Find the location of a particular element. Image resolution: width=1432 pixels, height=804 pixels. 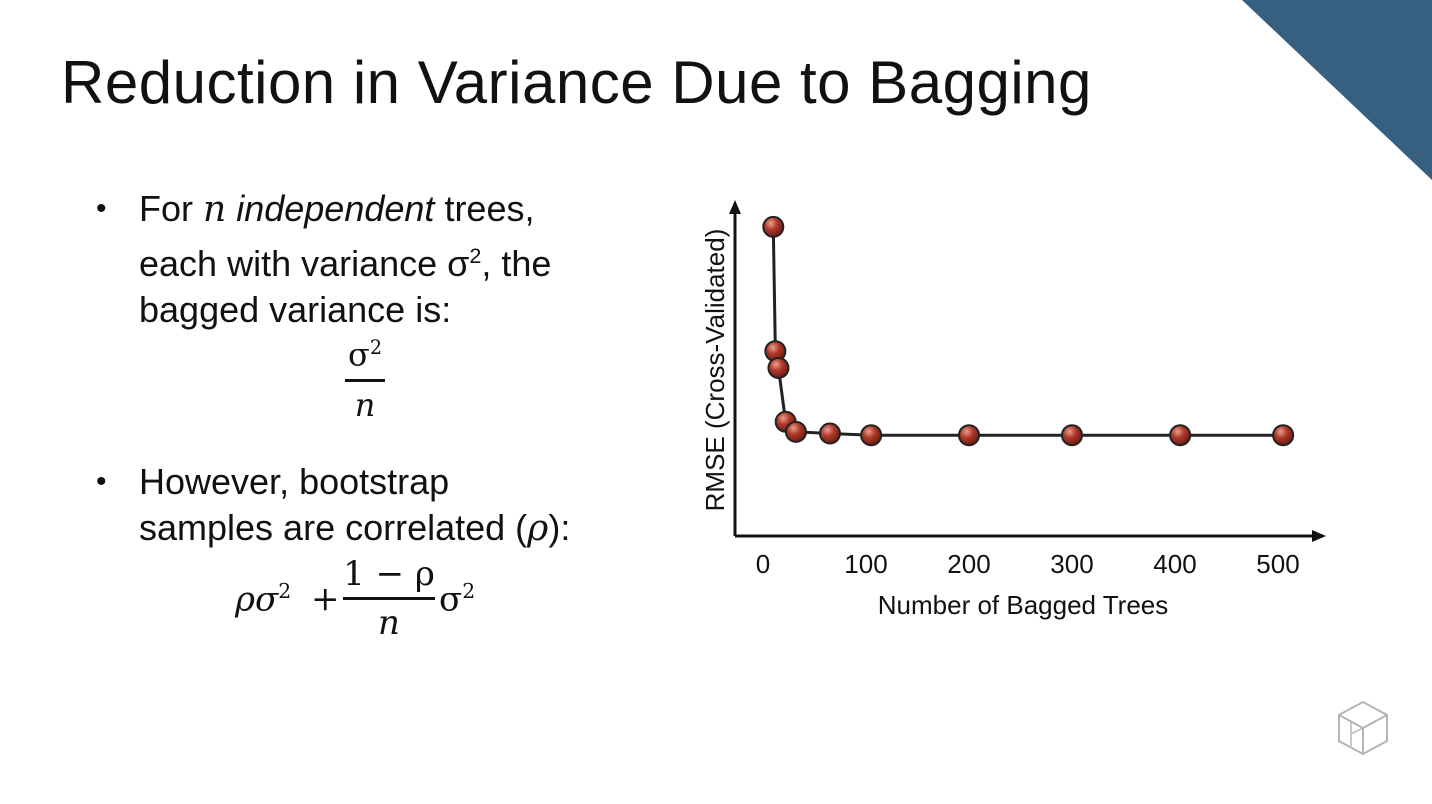

rmse-series-line is located at coordinates (1027, 331).